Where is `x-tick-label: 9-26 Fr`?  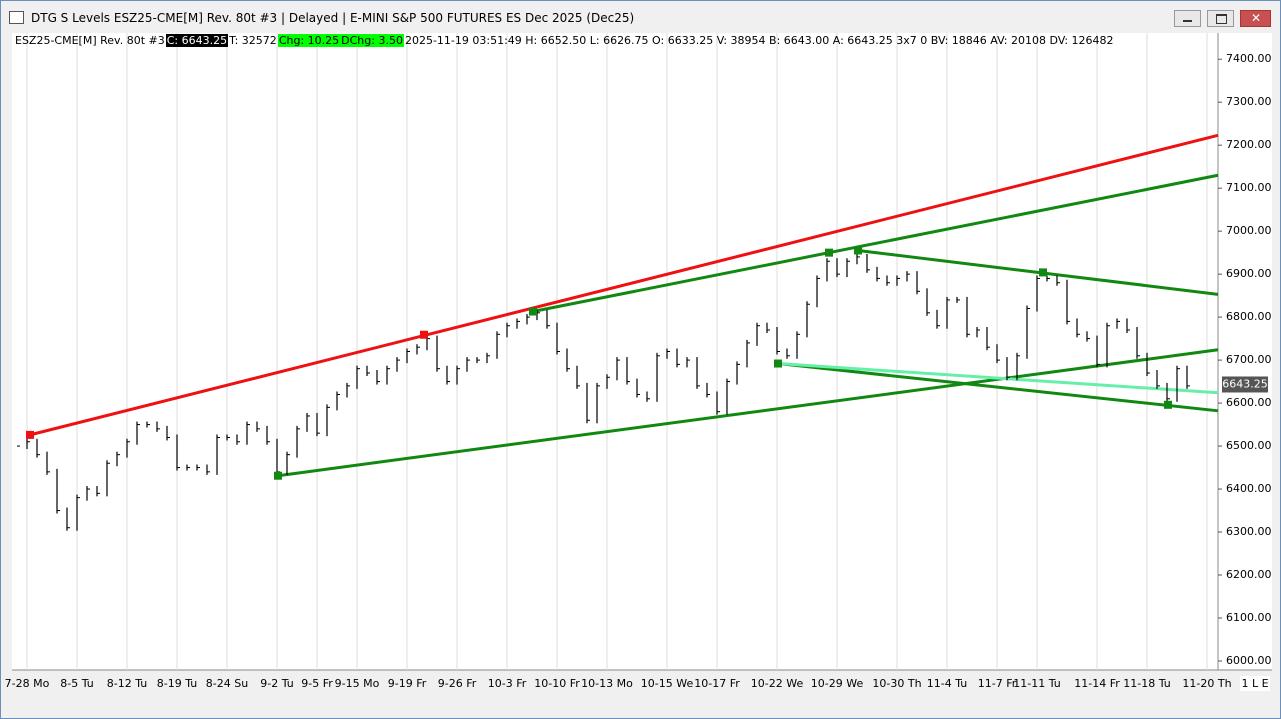
x-tick-label: 9-26 Fr is located at coordinates (457, 683).